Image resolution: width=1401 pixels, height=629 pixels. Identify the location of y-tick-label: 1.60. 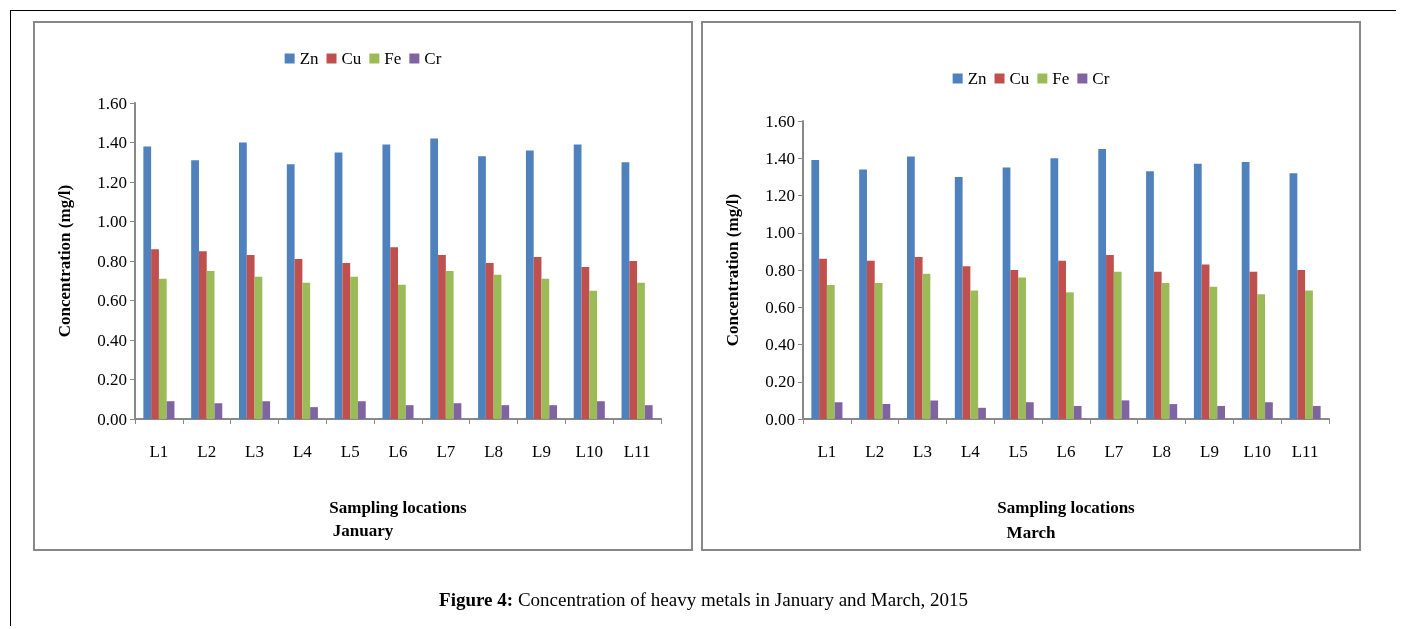
(780, 121).